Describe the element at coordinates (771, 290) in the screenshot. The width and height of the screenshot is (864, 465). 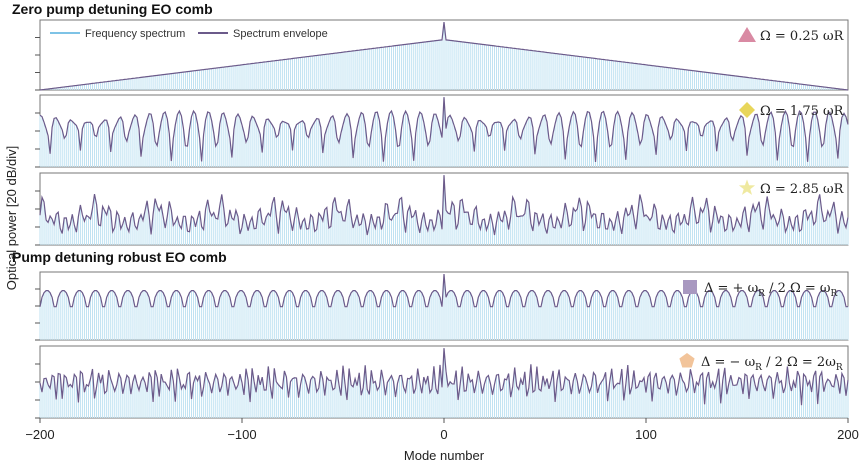
I see `panel-annotation: Δ = + ωR / 2 Ω = ωR` at that location.